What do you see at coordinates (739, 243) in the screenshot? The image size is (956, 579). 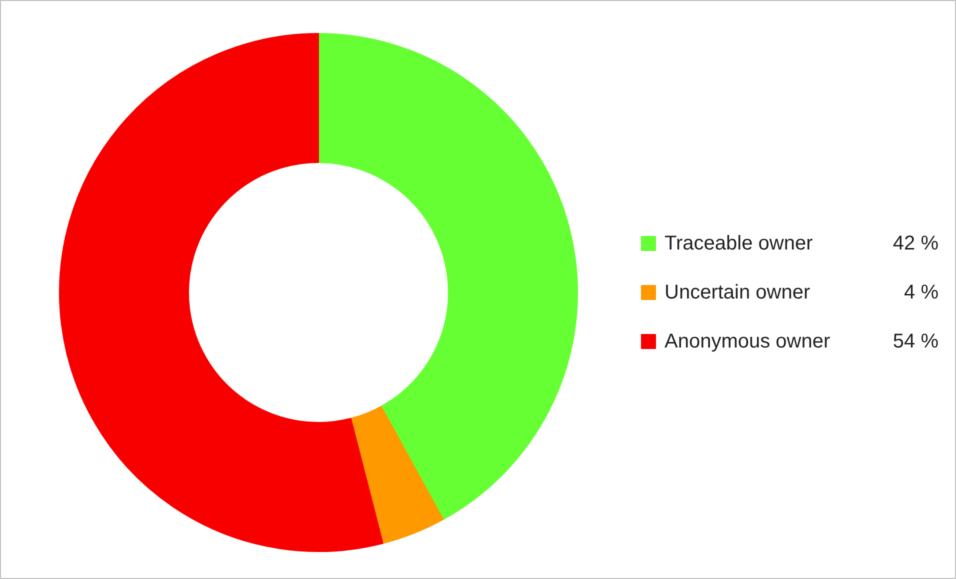 I see `legend-label: Traceable owner` at bounding box center [739, 243].